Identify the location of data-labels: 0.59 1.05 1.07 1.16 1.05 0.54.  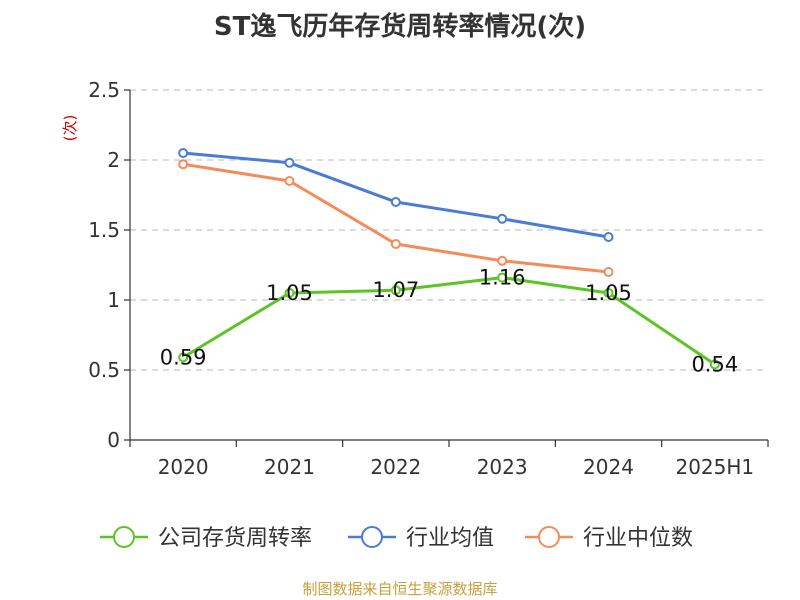
(449, 321).